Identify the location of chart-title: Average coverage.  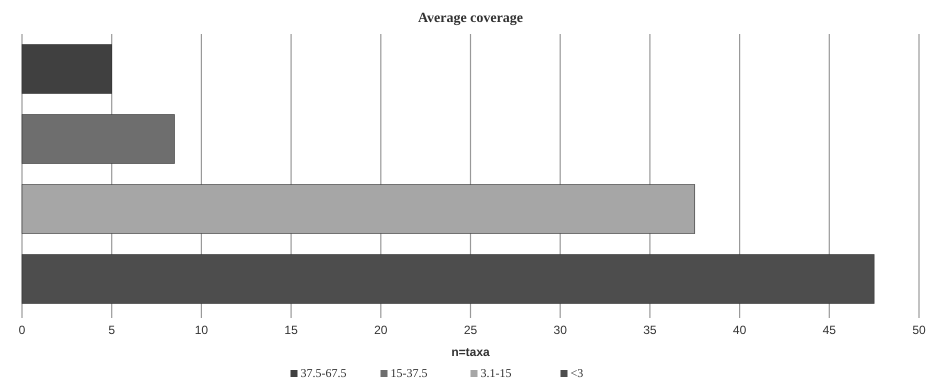
(471, 18).